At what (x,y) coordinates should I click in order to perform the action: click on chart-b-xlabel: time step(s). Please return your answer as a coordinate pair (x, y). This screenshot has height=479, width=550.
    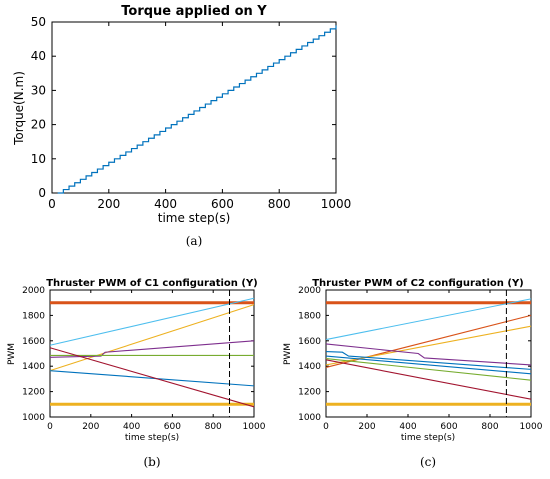
    Looking at the image, I should click on (152, 438).